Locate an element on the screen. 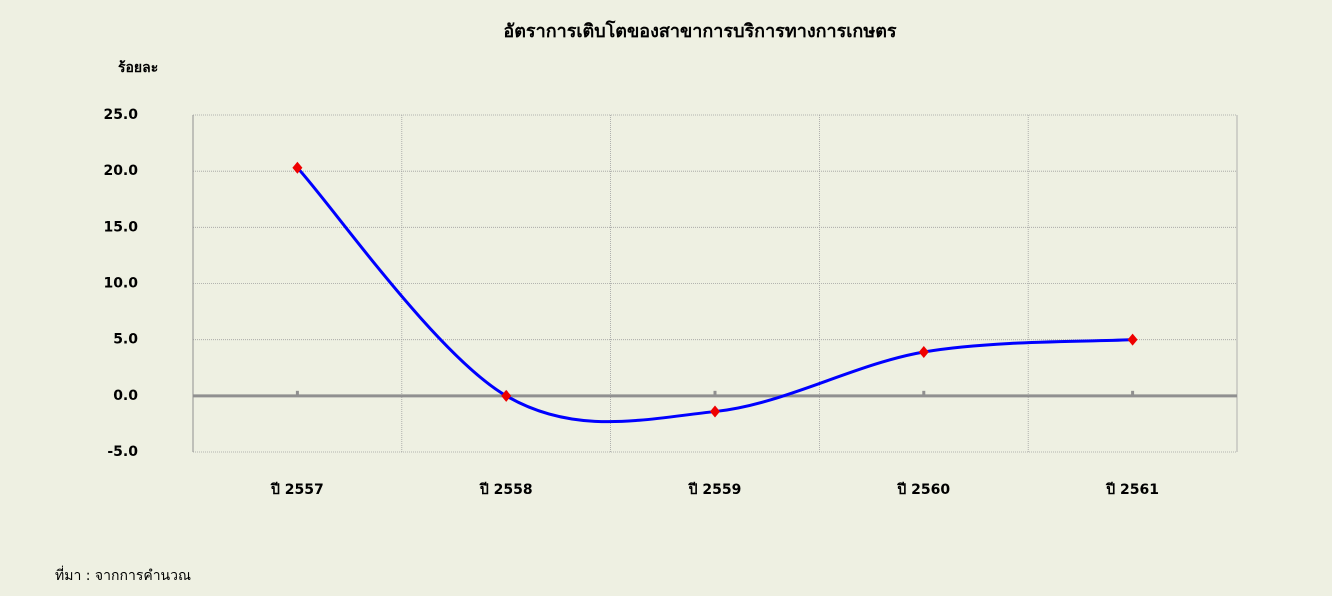  y-tick-label: 10.0 is located at coordinates (120, 284).